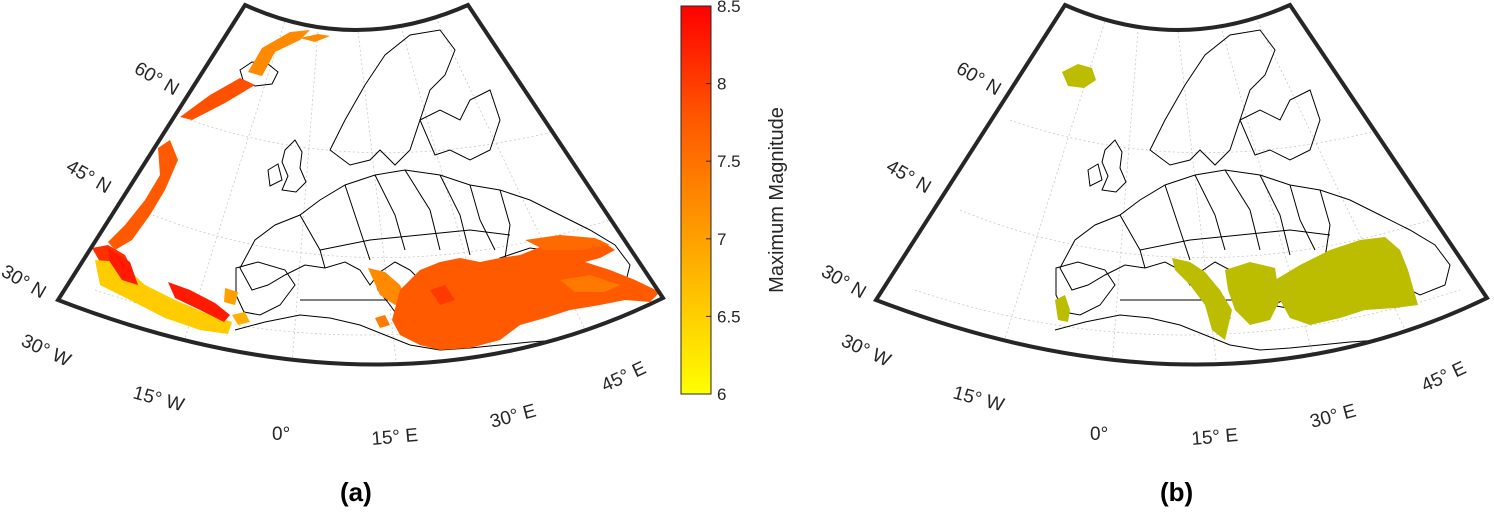 This screenshot has height=513, width=1494. What do you see at coordinates (395, 437) in the screenshot?
I see `lon-label-15e-a: 15° E` at bounding box center [395, 437].